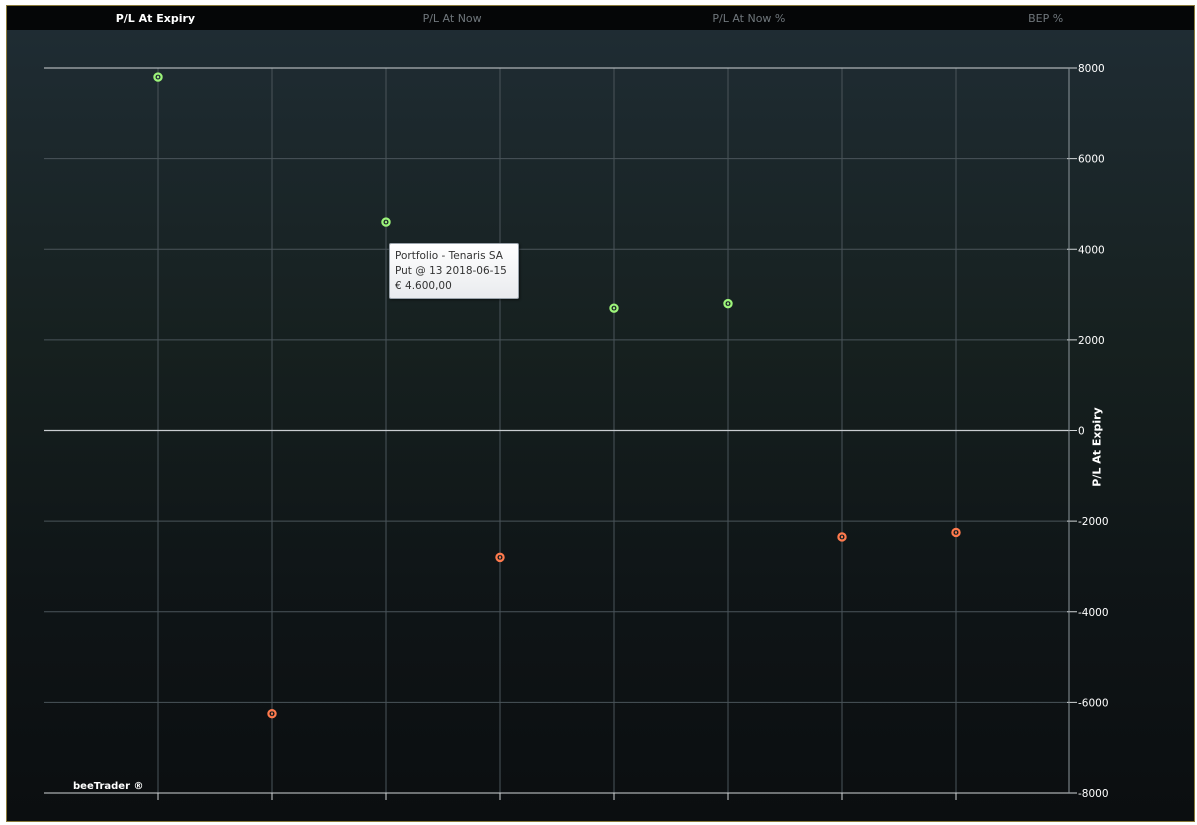  What do you see at coordinates (449, 256) in the screenshot?
I see `tooltip-portfolio: Portfolio - Tenaris SA` at bounding box center [449, 256].